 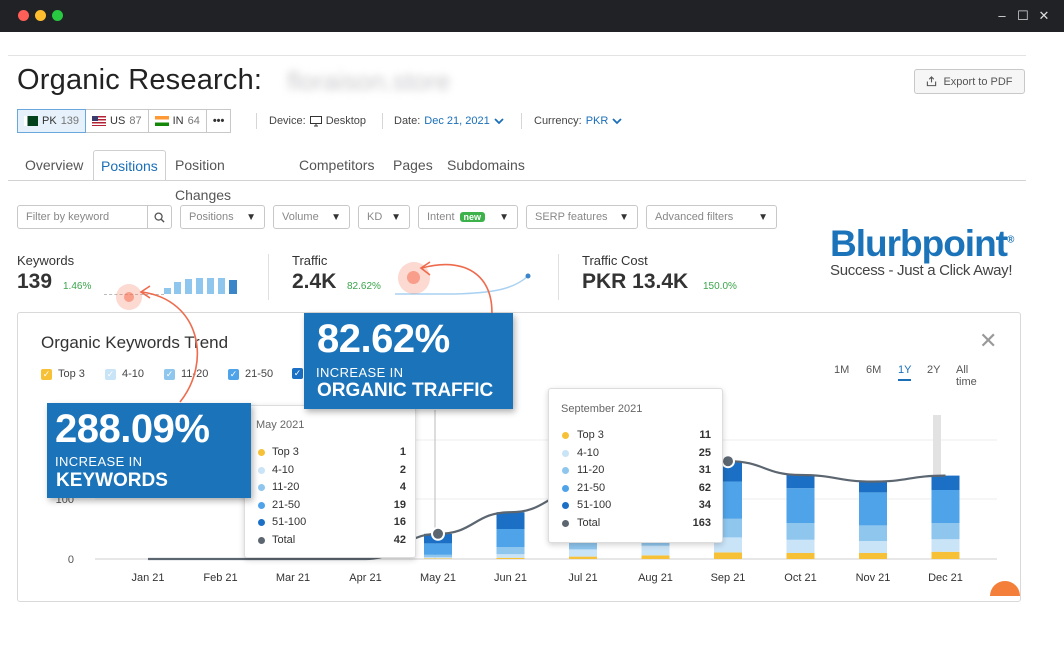 What do you see at coordinates (375, 217) in the screenshot?
I see `kd-filter-label: KD` at bounding box center [375, 217].